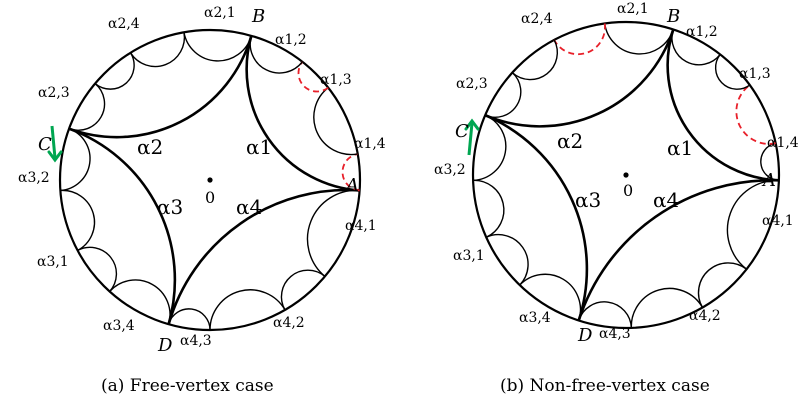 The image size is (803, 407). I want to click on arrow-down-icon, so click(53, 142).